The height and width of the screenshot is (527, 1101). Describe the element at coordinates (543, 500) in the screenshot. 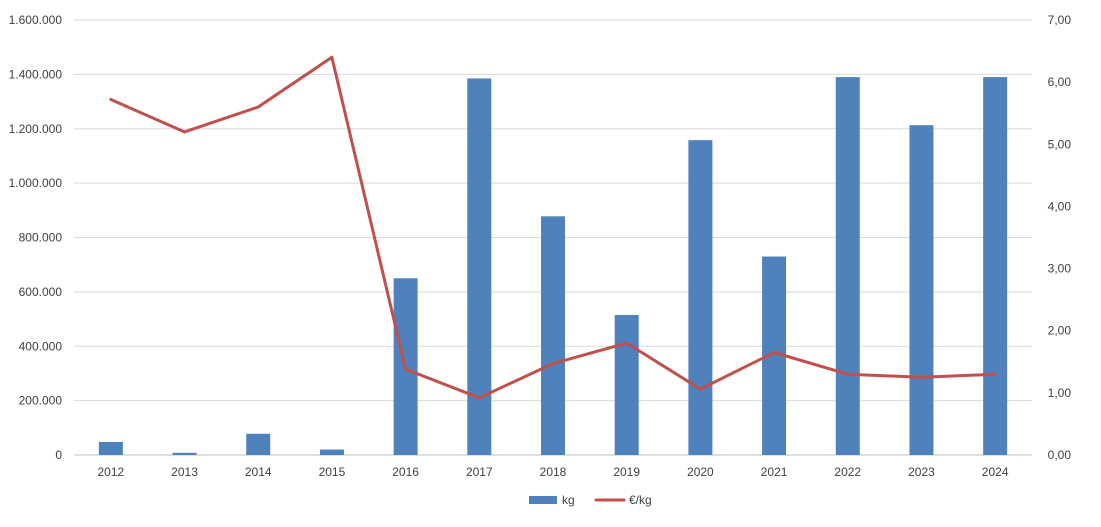

I see `legend-swatch-kg` at that location.